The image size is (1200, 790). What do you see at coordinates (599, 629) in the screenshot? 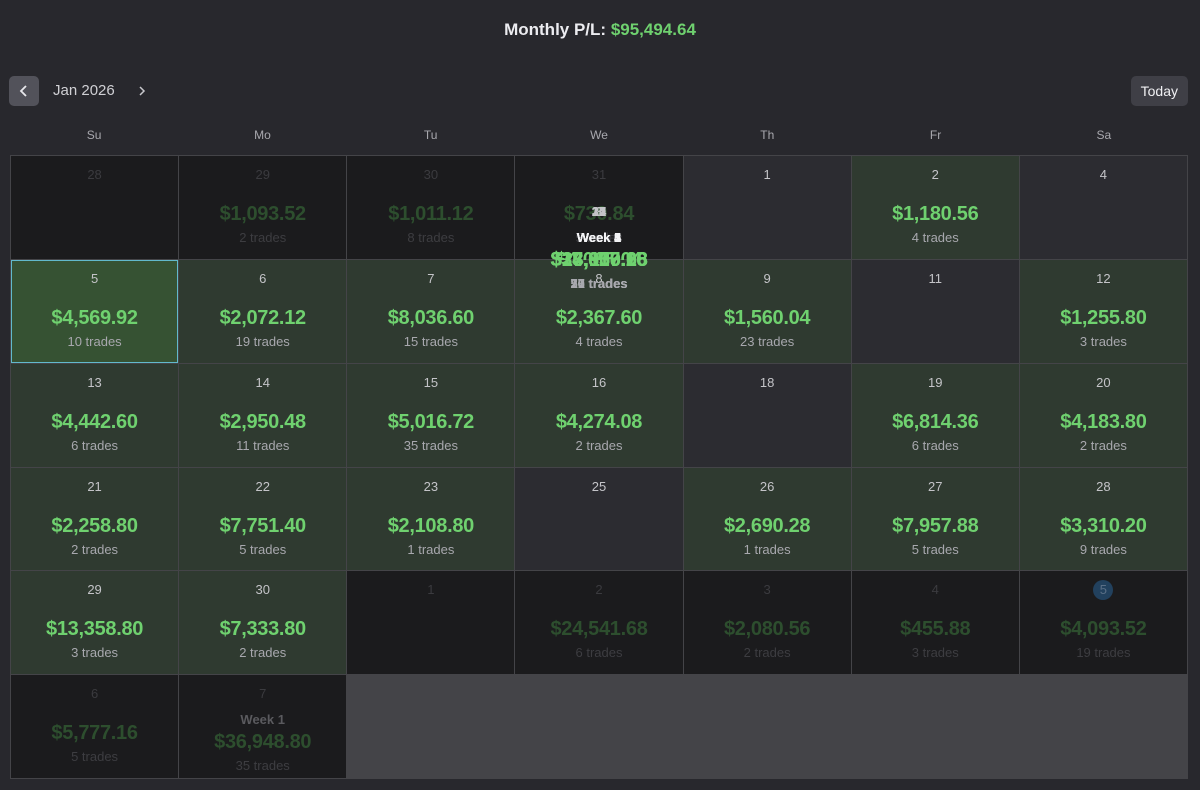
I see `pnl-value: $24,541.68` at bounding box center [599, 629].